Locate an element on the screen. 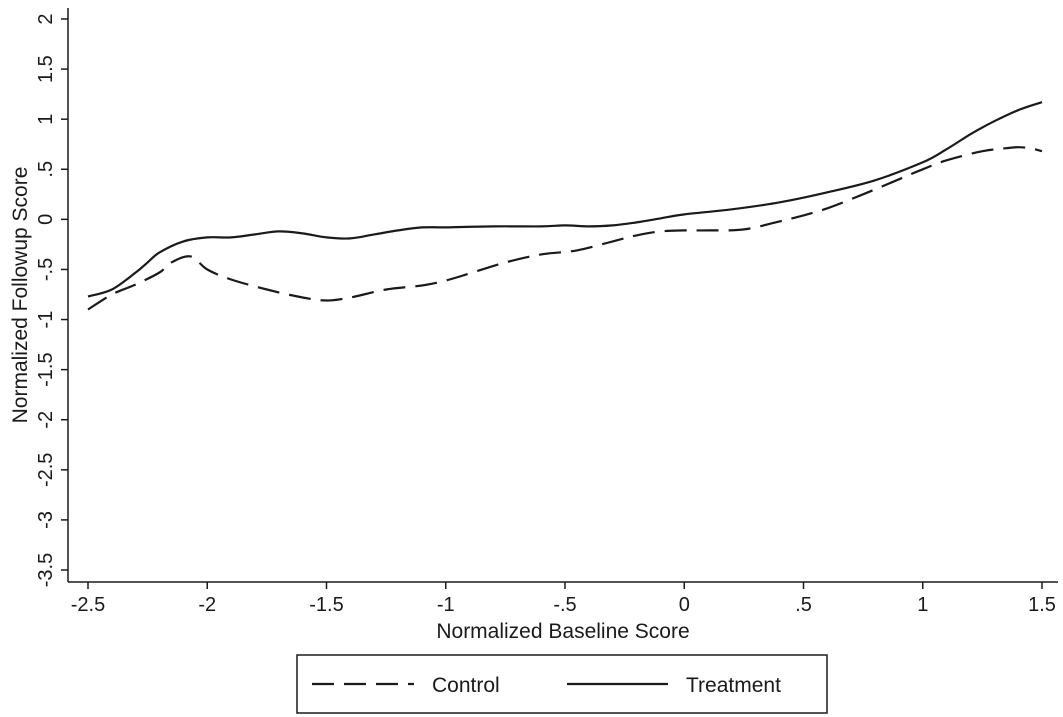 The height and width of the screenshot is (717, 1063). y-tick-label: -1.5 is located at coordinates (46, 369).